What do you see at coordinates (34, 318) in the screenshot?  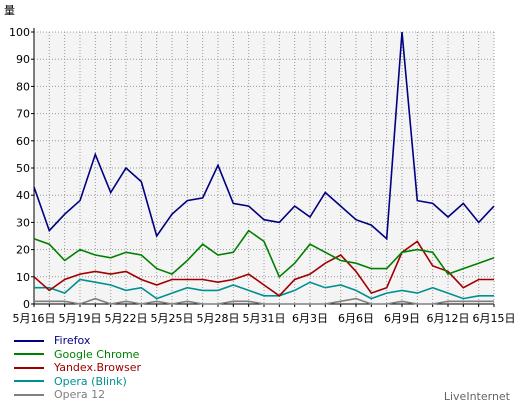 I see `x-tick-label: 5月16日` at bounding box center [34, 318].